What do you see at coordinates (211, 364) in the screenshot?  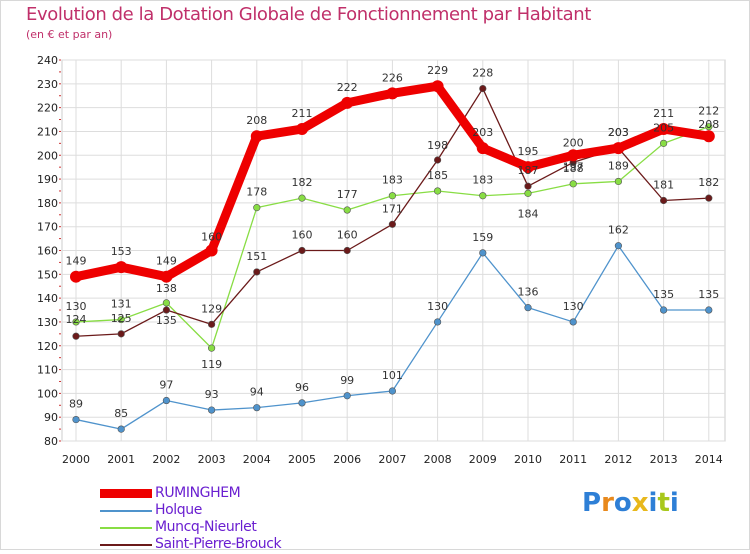 I see `data-label: 119` at bounding box center [211, 364].